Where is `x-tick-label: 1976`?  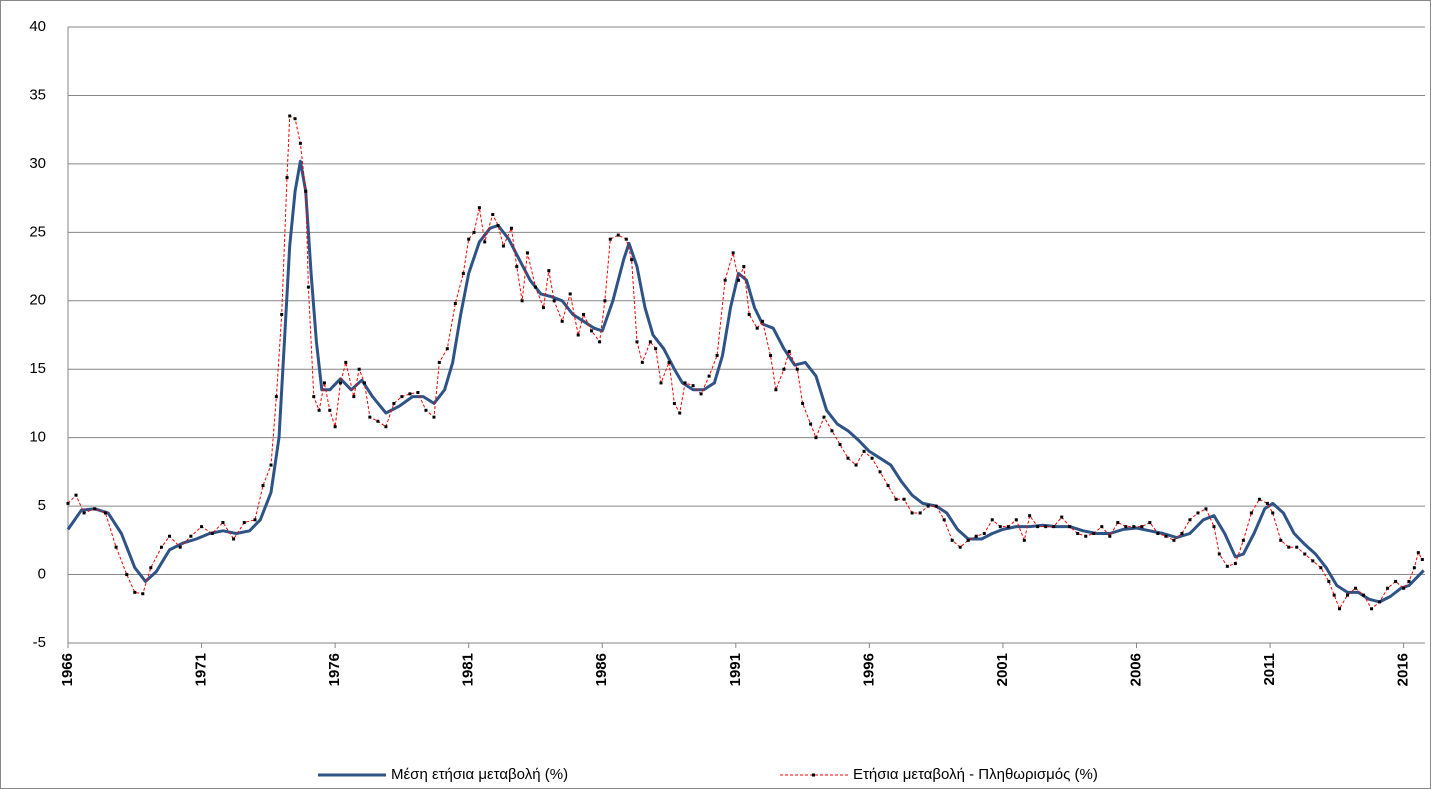 x-tick-label: 1976 is located at coordinates (334, 669).